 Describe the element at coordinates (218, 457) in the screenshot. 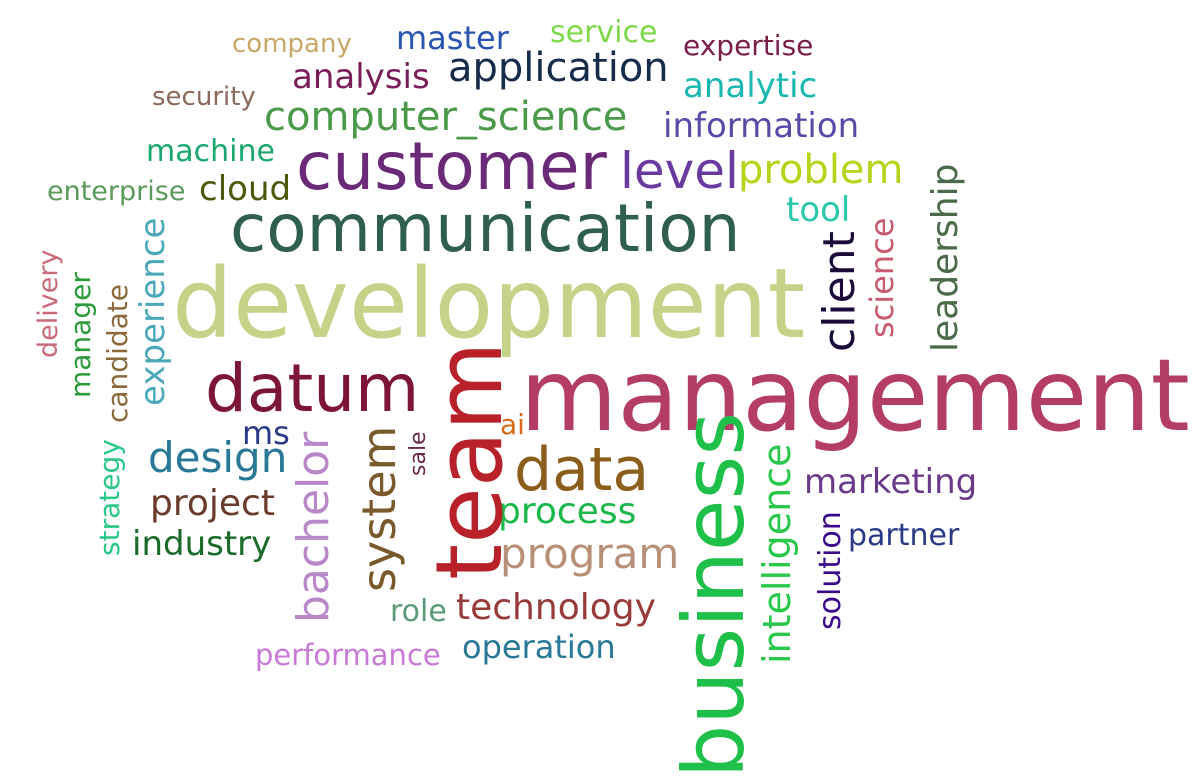

I see `word-design: design` at that location.